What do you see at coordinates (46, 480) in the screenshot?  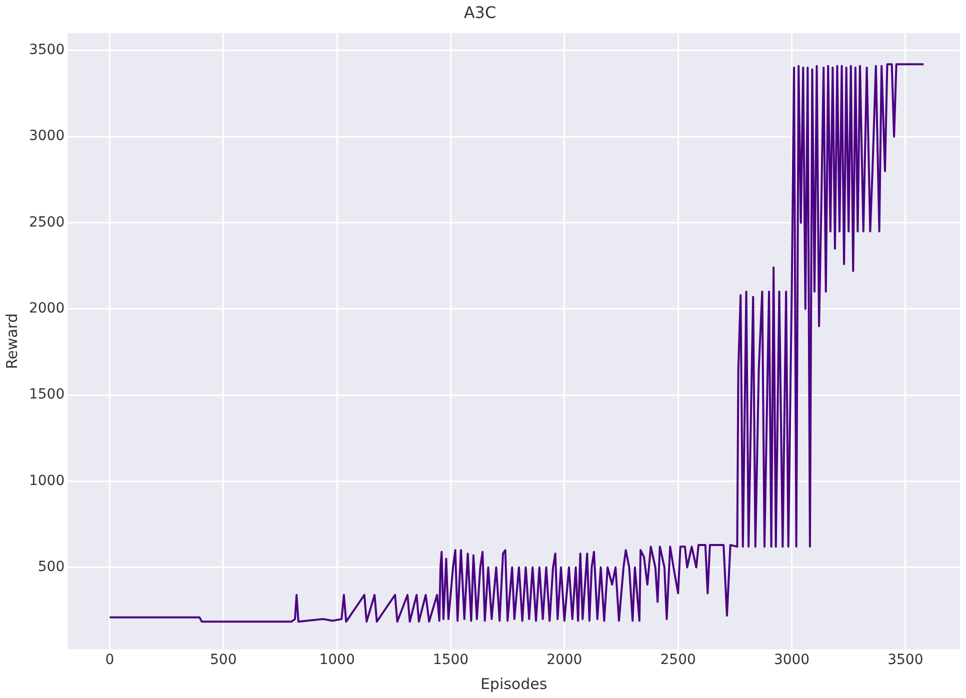 I see `y-tick-label: 1000` at bounding box center [46, 480].